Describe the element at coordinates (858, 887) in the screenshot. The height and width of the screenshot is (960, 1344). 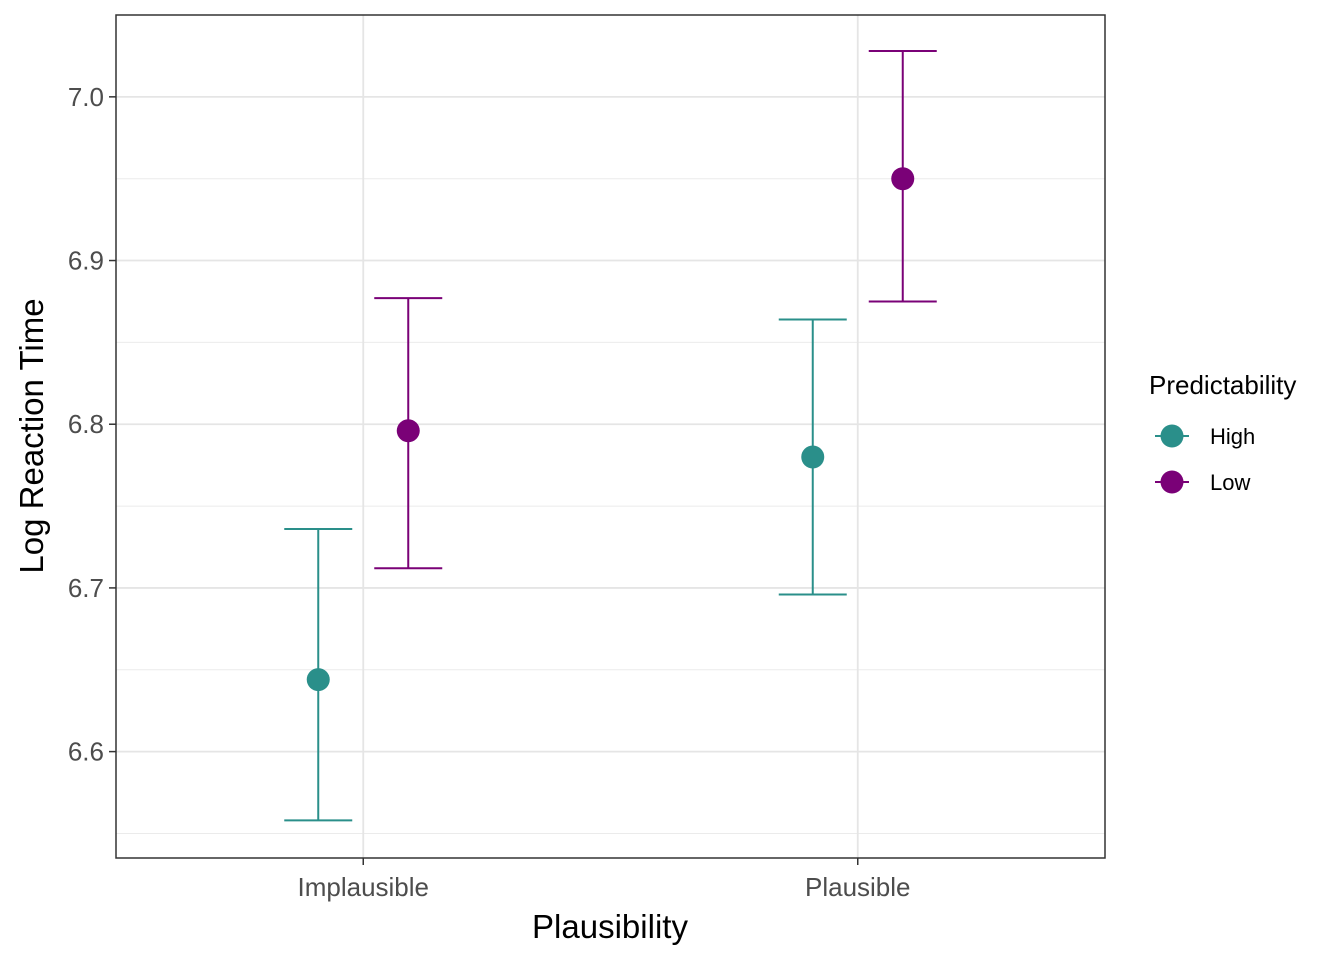
I see `x-tick-label: Plausible` at that location.